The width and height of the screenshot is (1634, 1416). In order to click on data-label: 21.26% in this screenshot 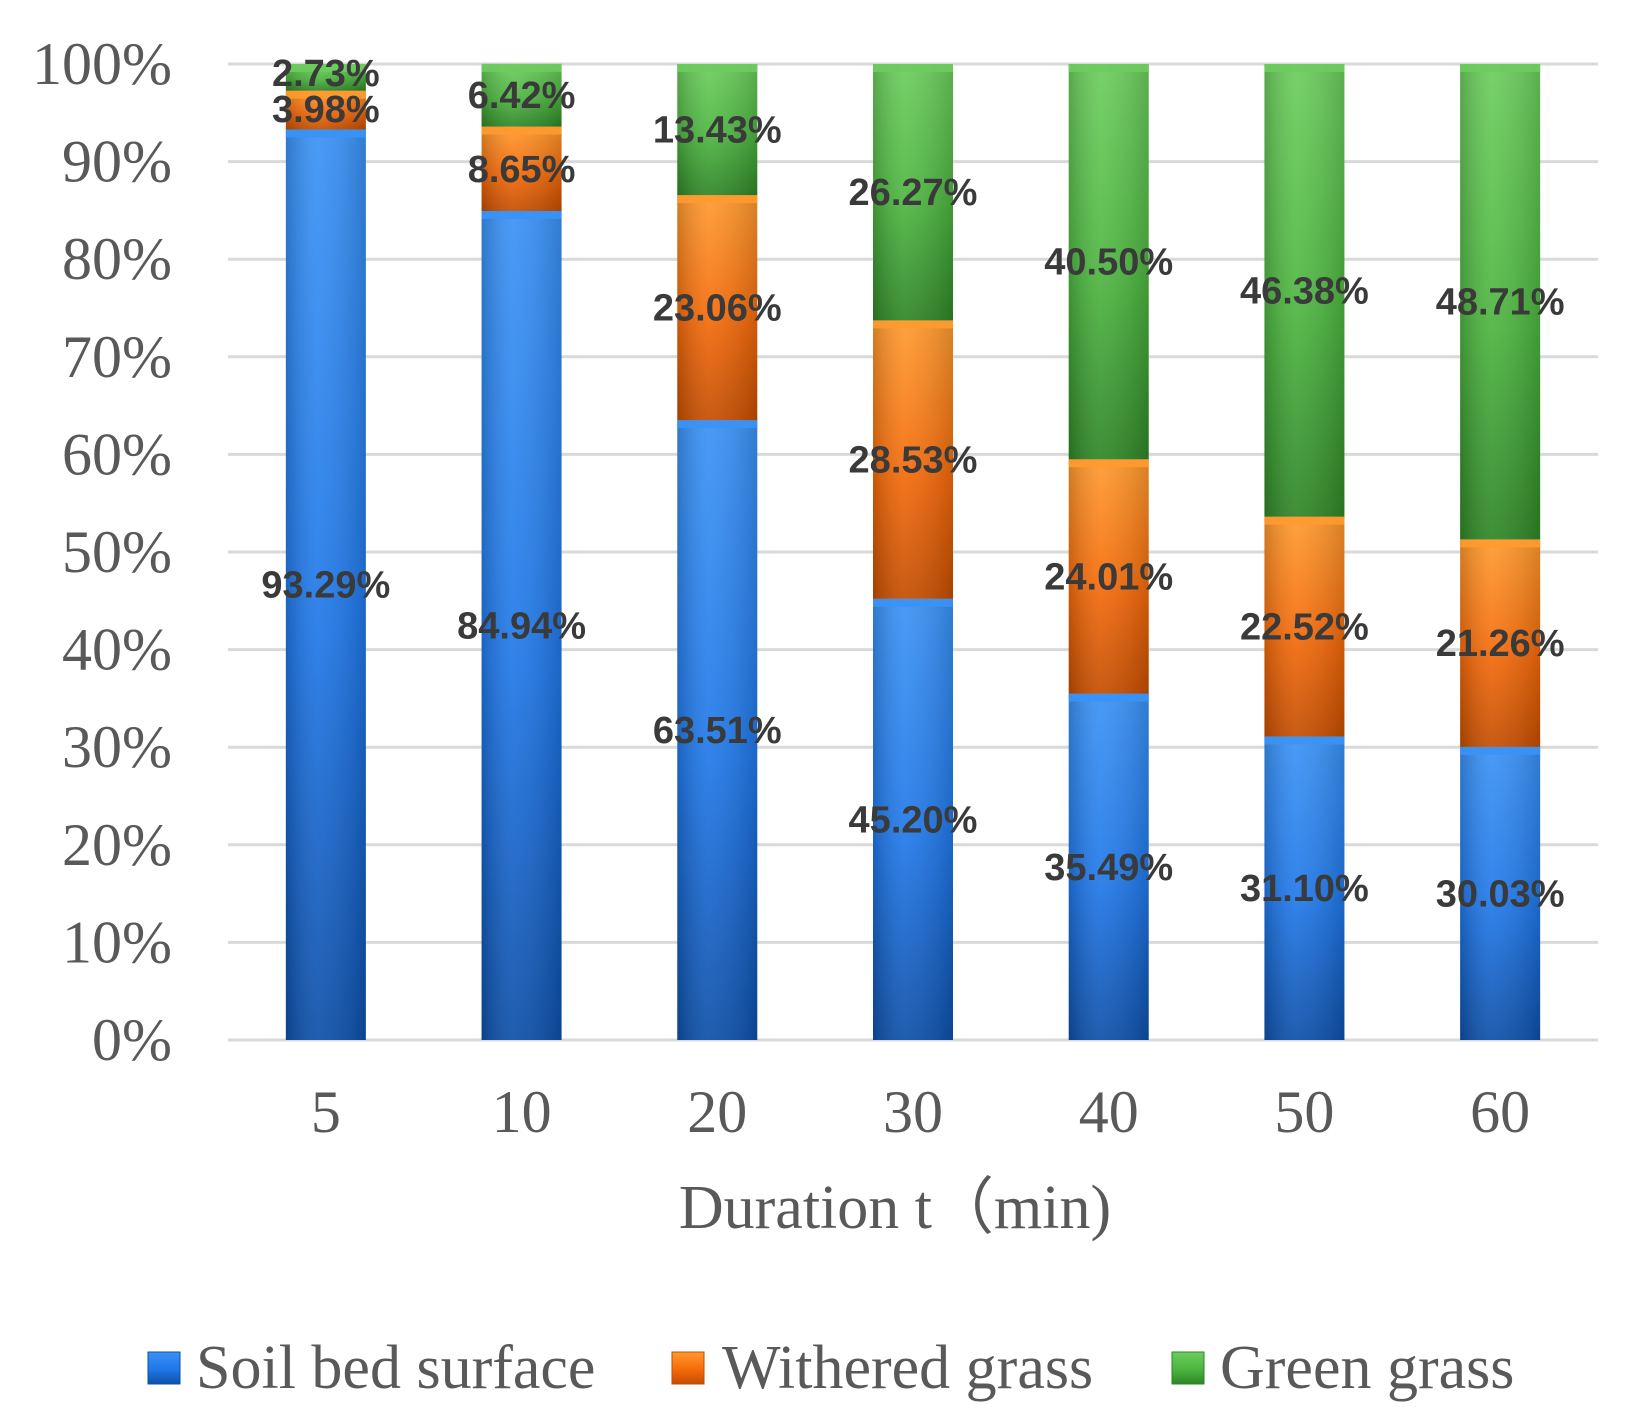, I will do `click(1500, 644)`.